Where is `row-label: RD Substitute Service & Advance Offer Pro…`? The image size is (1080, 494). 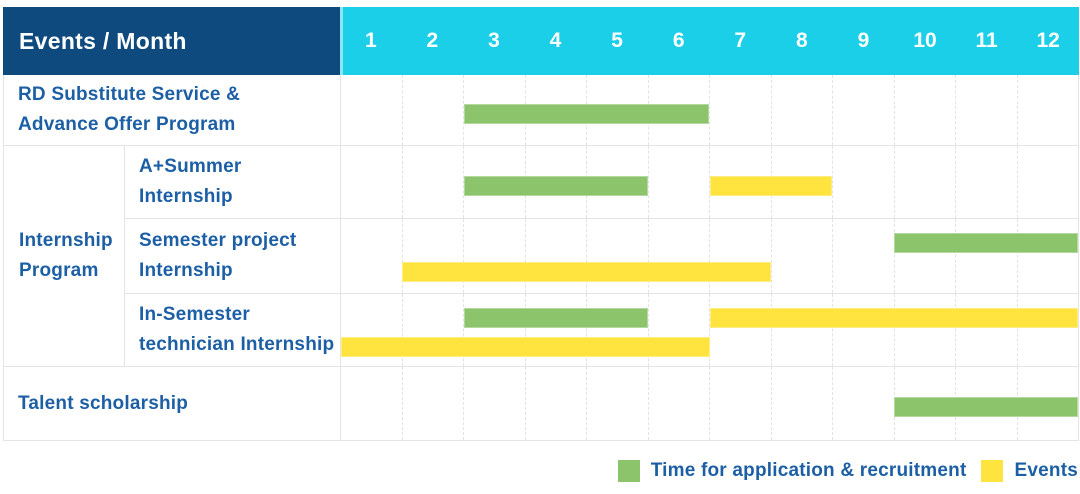
row-label: RD Substitute Service & Advance Offer Pro… is located at coordinates (172, 110).